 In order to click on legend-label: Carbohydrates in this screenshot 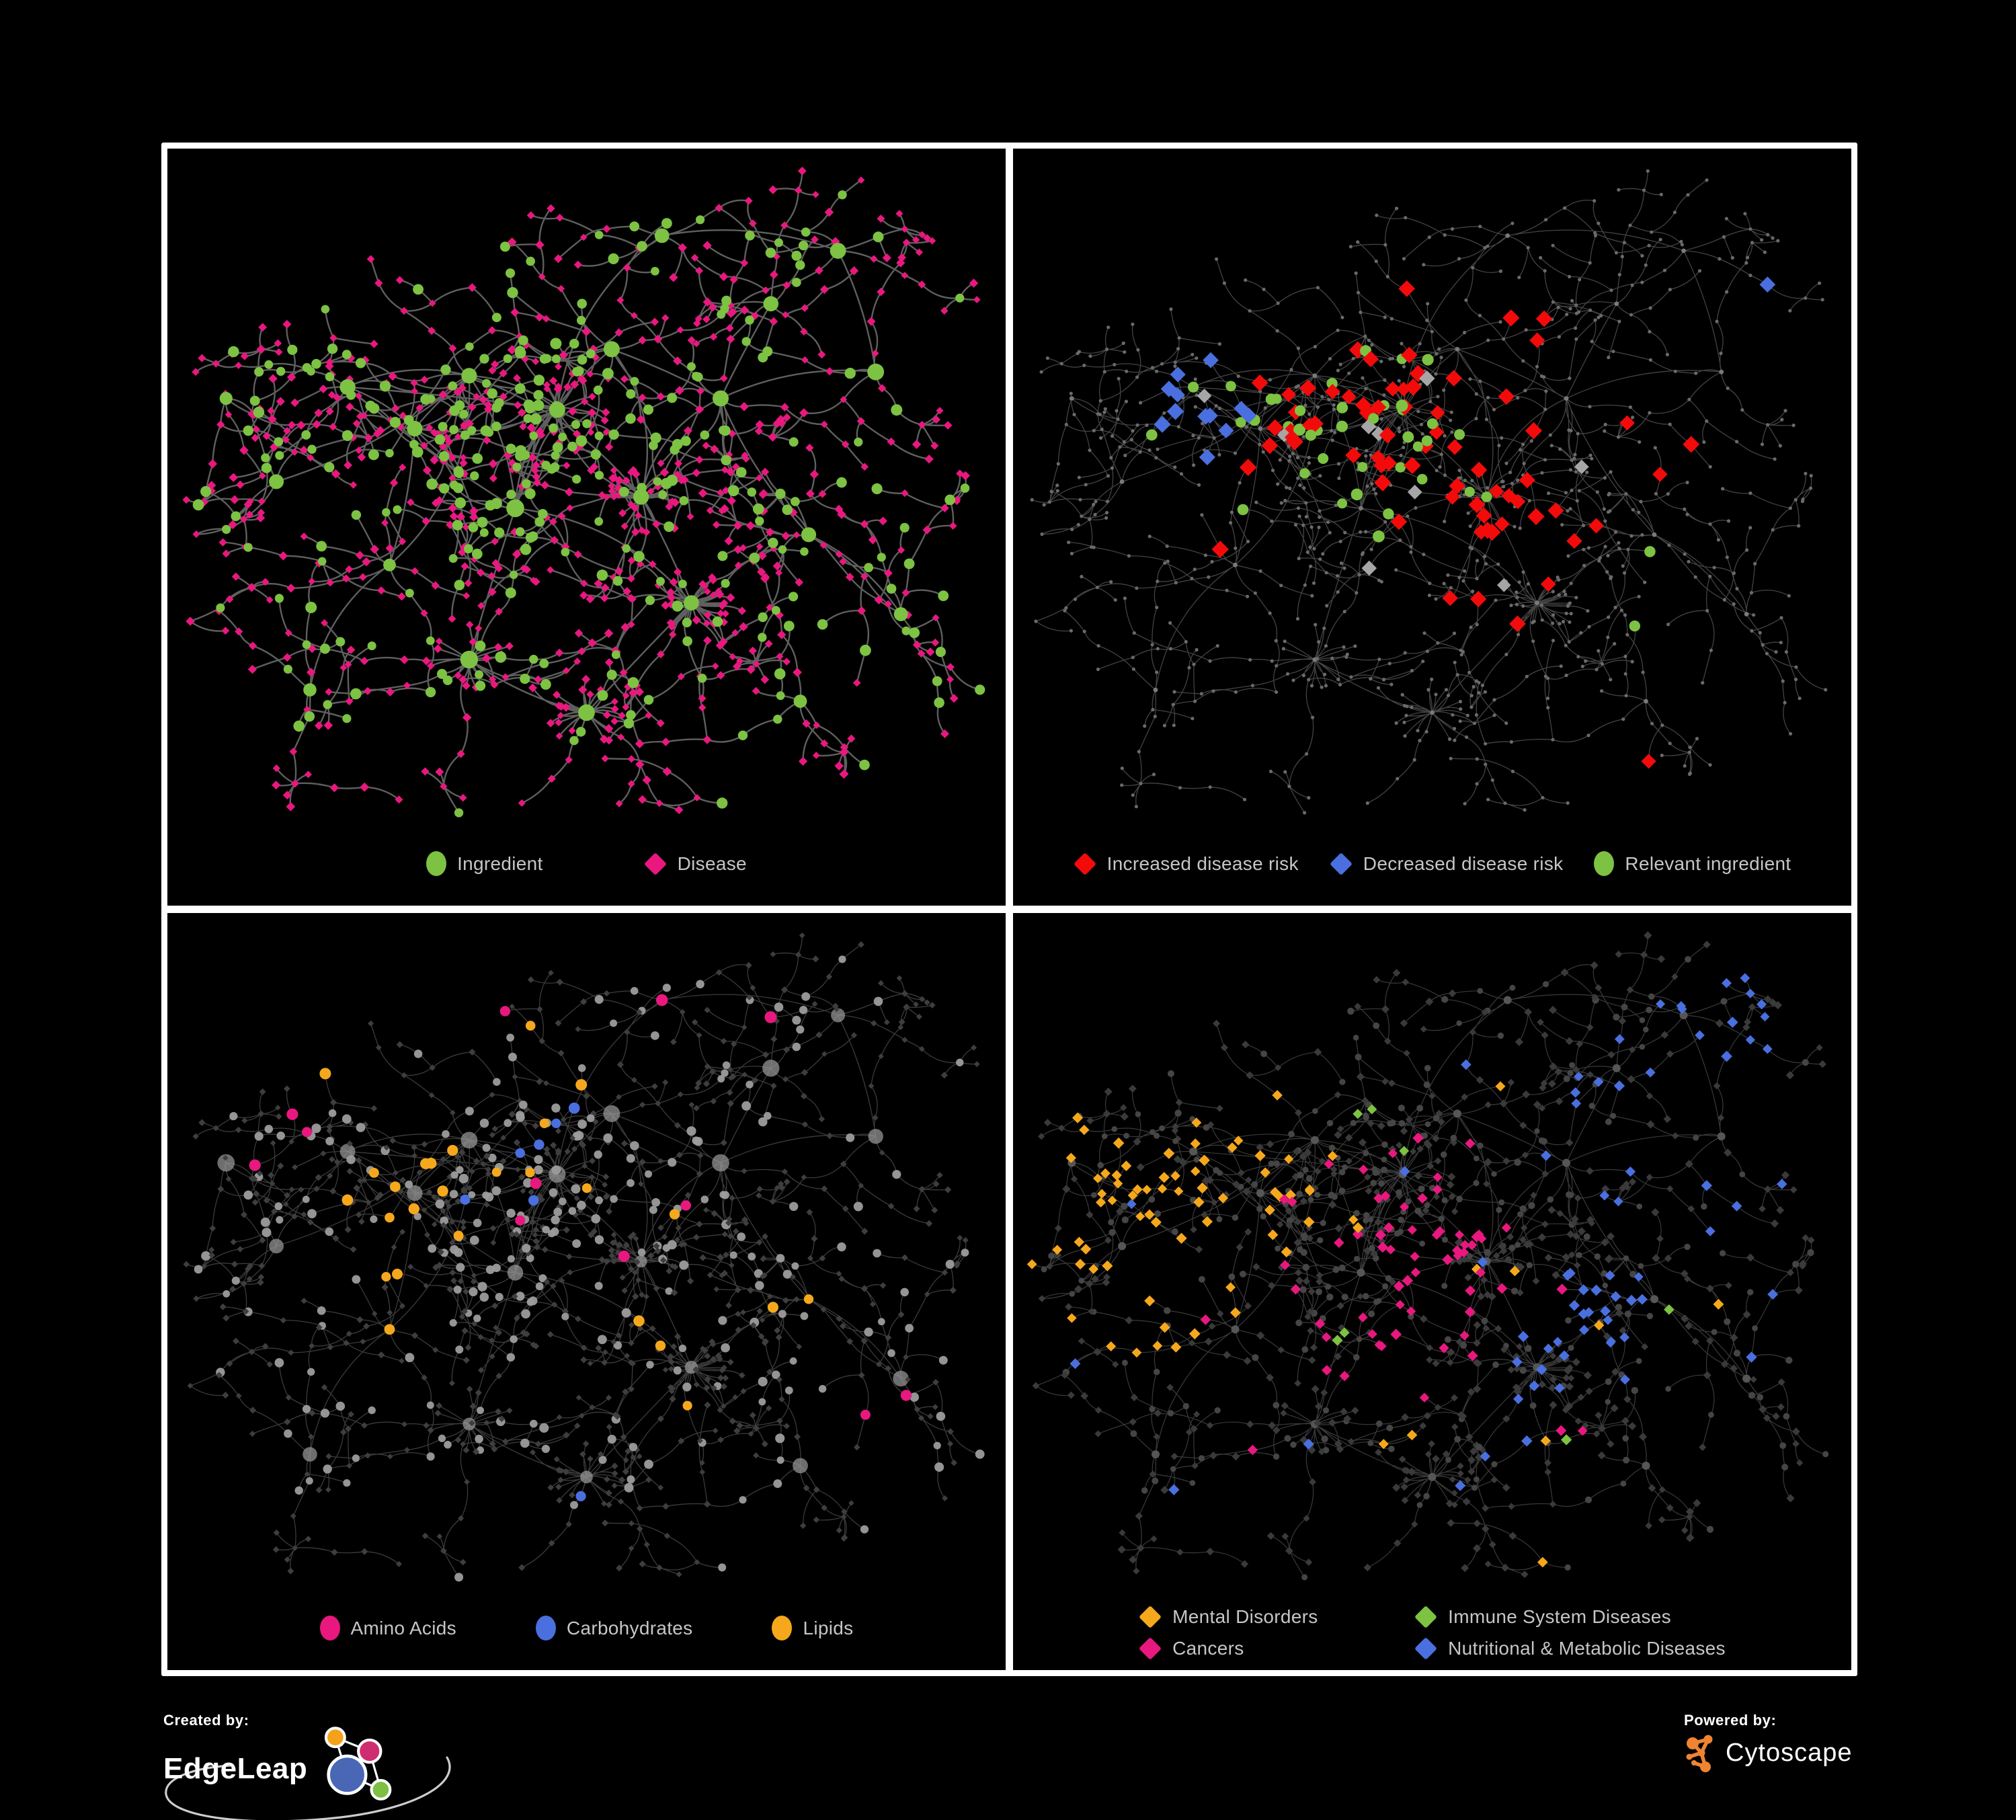, I will do `click(629, 1627)`.